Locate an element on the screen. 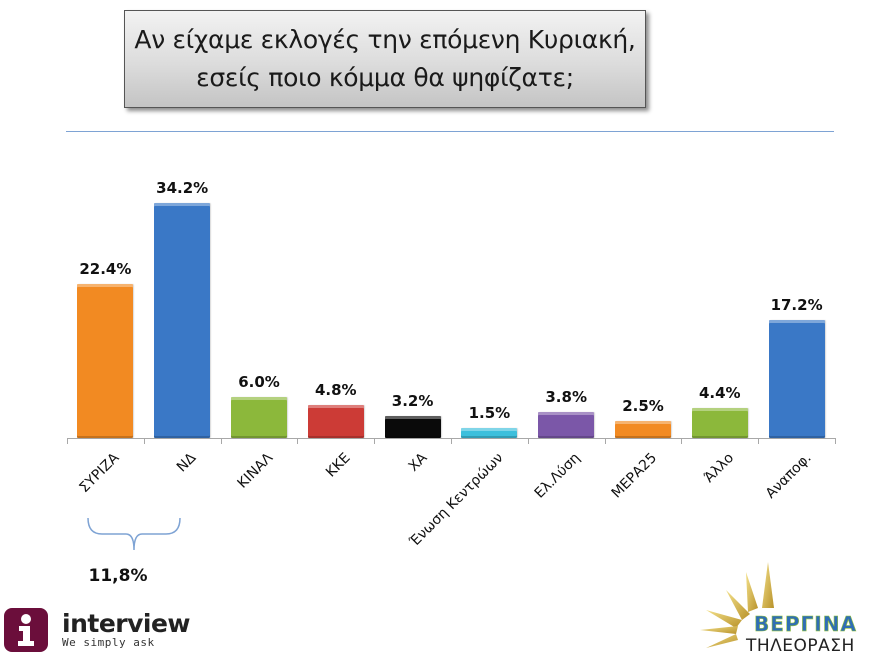 This screenshot has width=880, height=661. x-axis-category-label: Ελ.Λύση is located at coordinates (557, 476).